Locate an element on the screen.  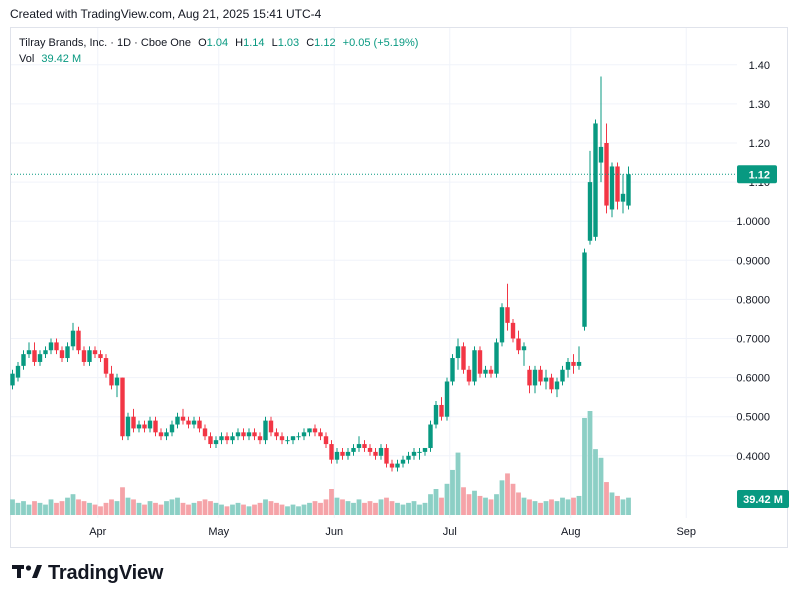
legend-vol-label: Vol is located at coordinates (27, 59).